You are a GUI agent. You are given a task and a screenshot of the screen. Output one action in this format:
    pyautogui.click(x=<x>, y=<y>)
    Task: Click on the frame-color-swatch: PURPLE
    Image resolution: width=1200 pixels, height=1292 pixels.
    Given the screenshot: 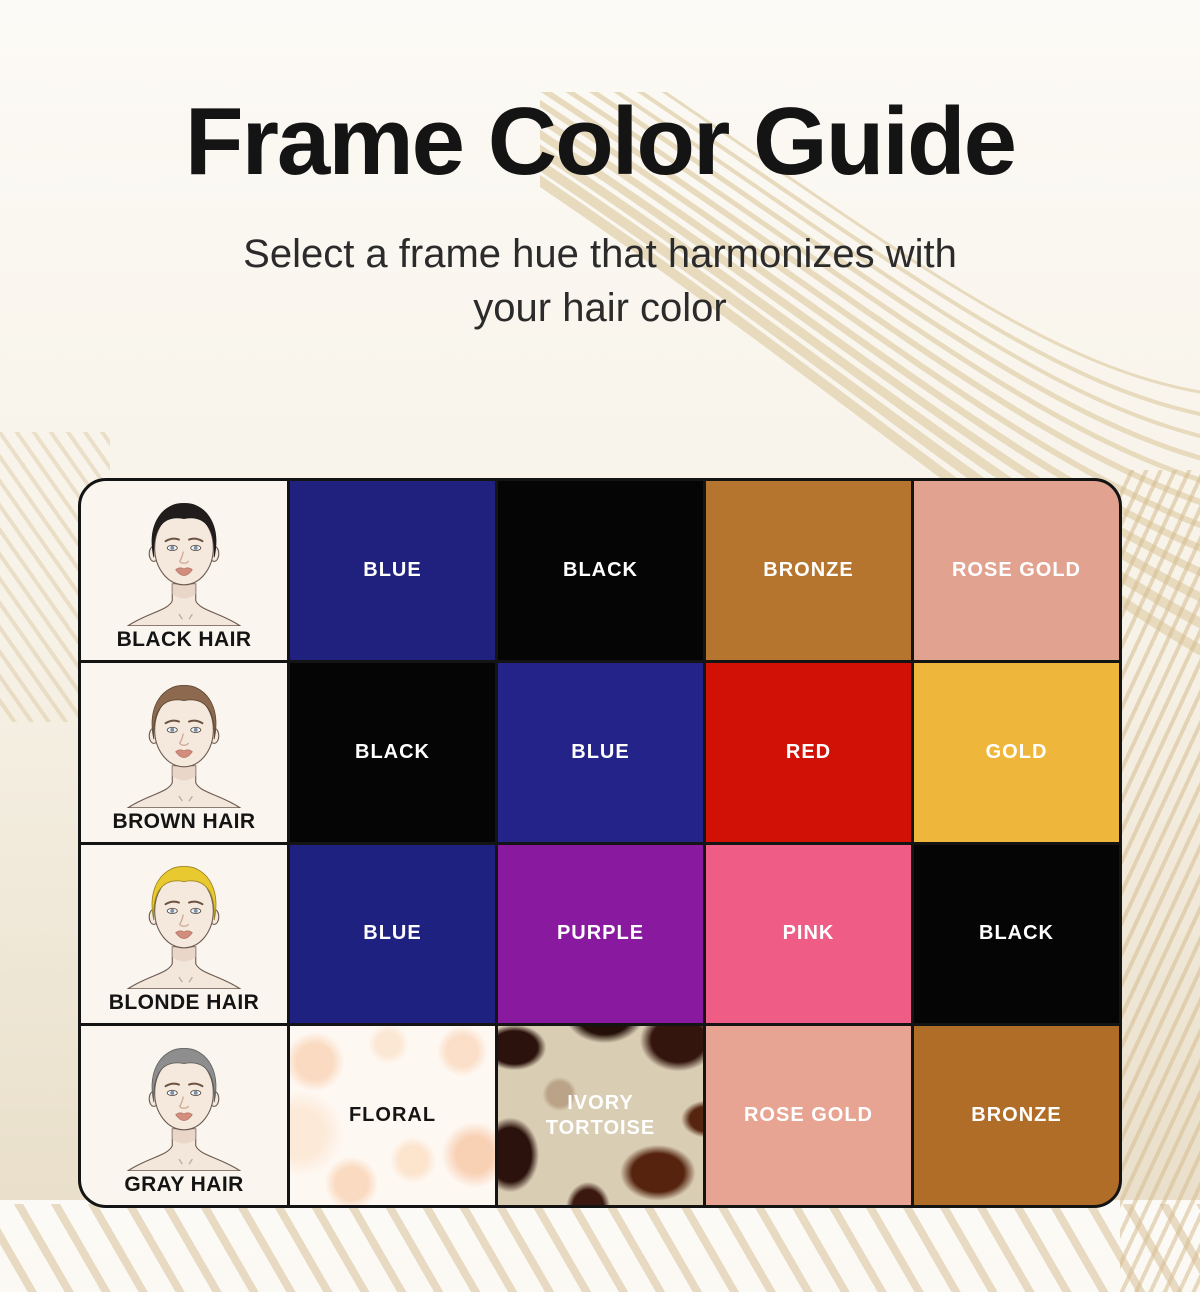 What is the action you would take?
    pyautogui.click(x=600, y=934)
    